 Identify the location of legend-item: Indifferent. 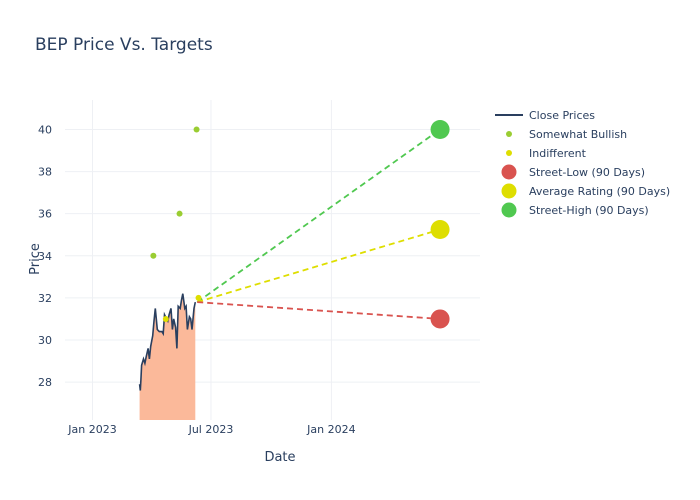
(546, 153).